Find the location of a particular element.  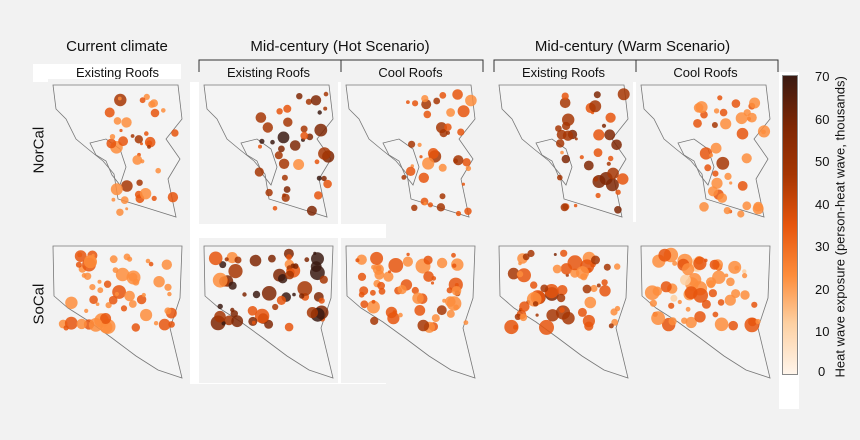

subtitle-backdrop is located at coordinates (107, 73).